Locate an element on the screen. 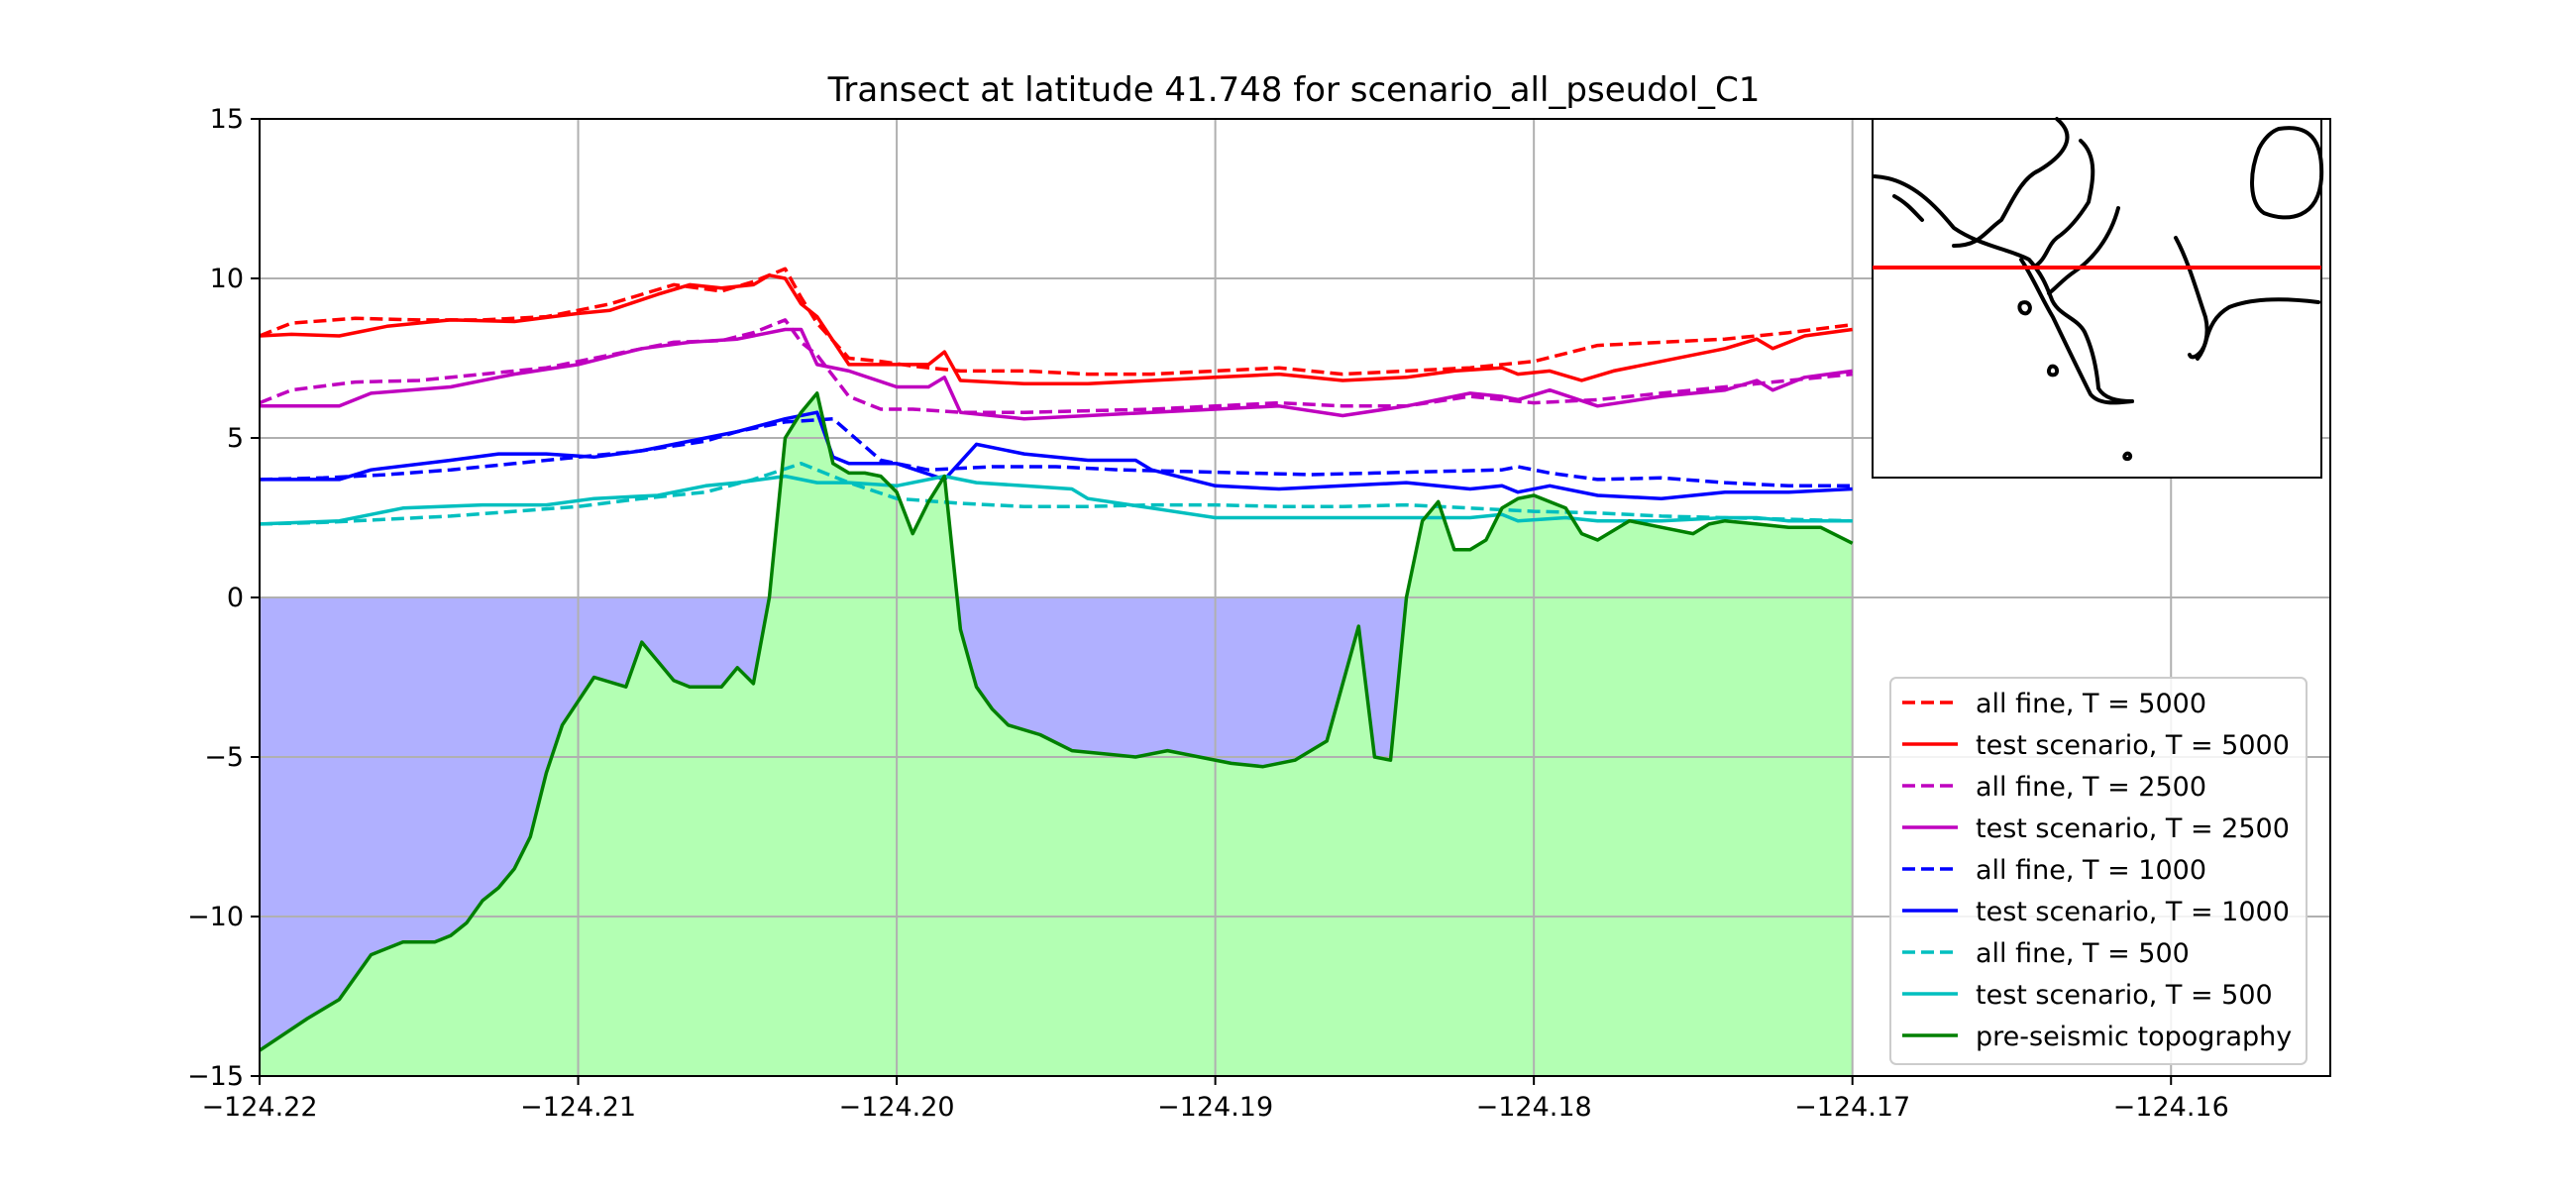 The image size is (2576, 1189). inset-background is located at coordinates (2097, 298).